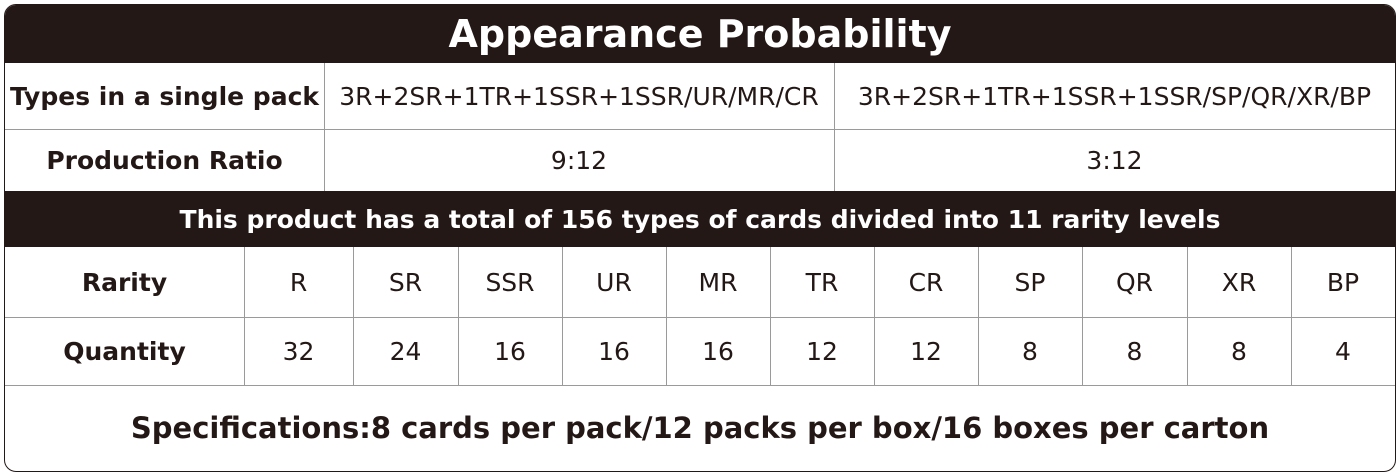 The height and width of the screenshot is (476, 1400). Describe the element at coordinates (1114, 96) in the screenshot. I see `cell-value: 3R+2SR+1TR+1SSR+1SSR/SP/QR/XR/BP` at that location.